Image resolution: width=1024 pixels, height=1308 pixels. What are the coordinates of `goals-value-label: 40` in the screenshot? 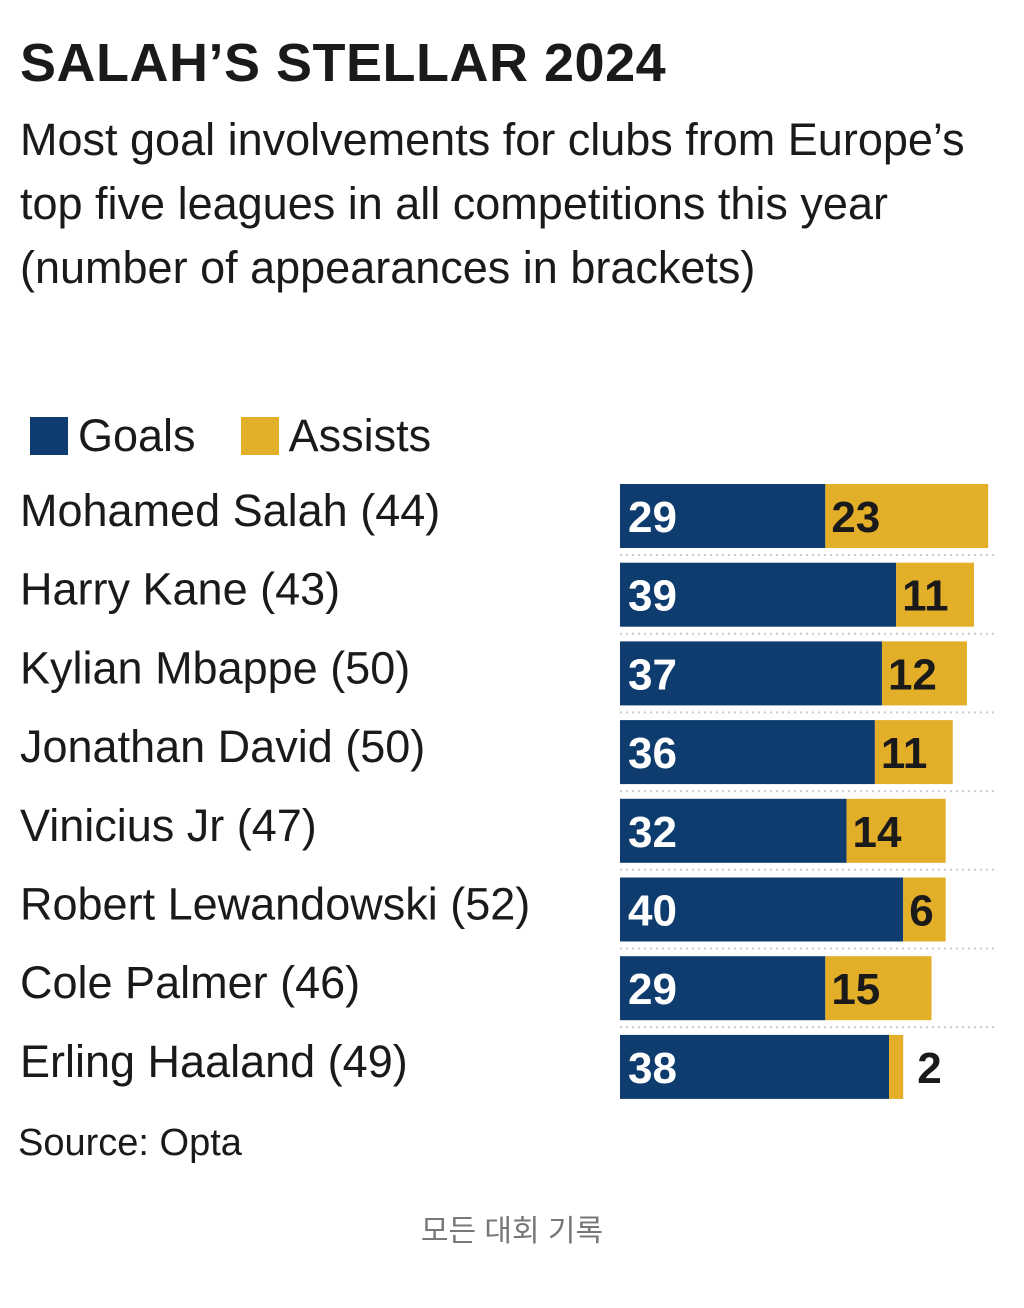 It's located at (652, 911).